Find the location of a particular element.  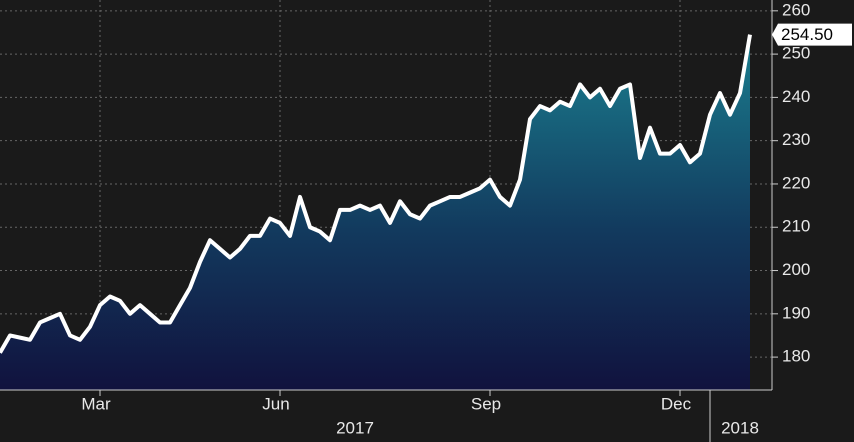

y-tick-label: 250 is located at coordinates (796, 53).